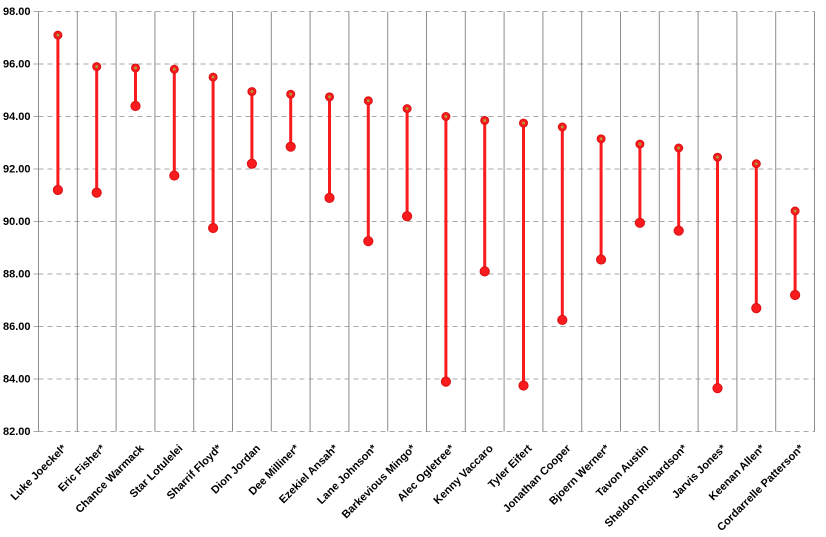  Describe the element at coordinates (537, 478) in the screenshot. I see `category-label: Jonathan Cooper` at that location.